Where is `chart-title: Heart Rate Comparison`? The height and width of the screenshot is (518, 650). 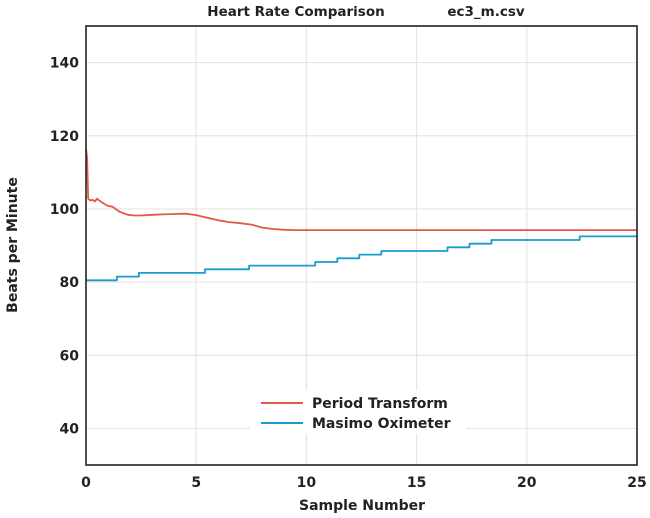
chart-title: Heart Rate Comparison is located at coordinates (295, 12).